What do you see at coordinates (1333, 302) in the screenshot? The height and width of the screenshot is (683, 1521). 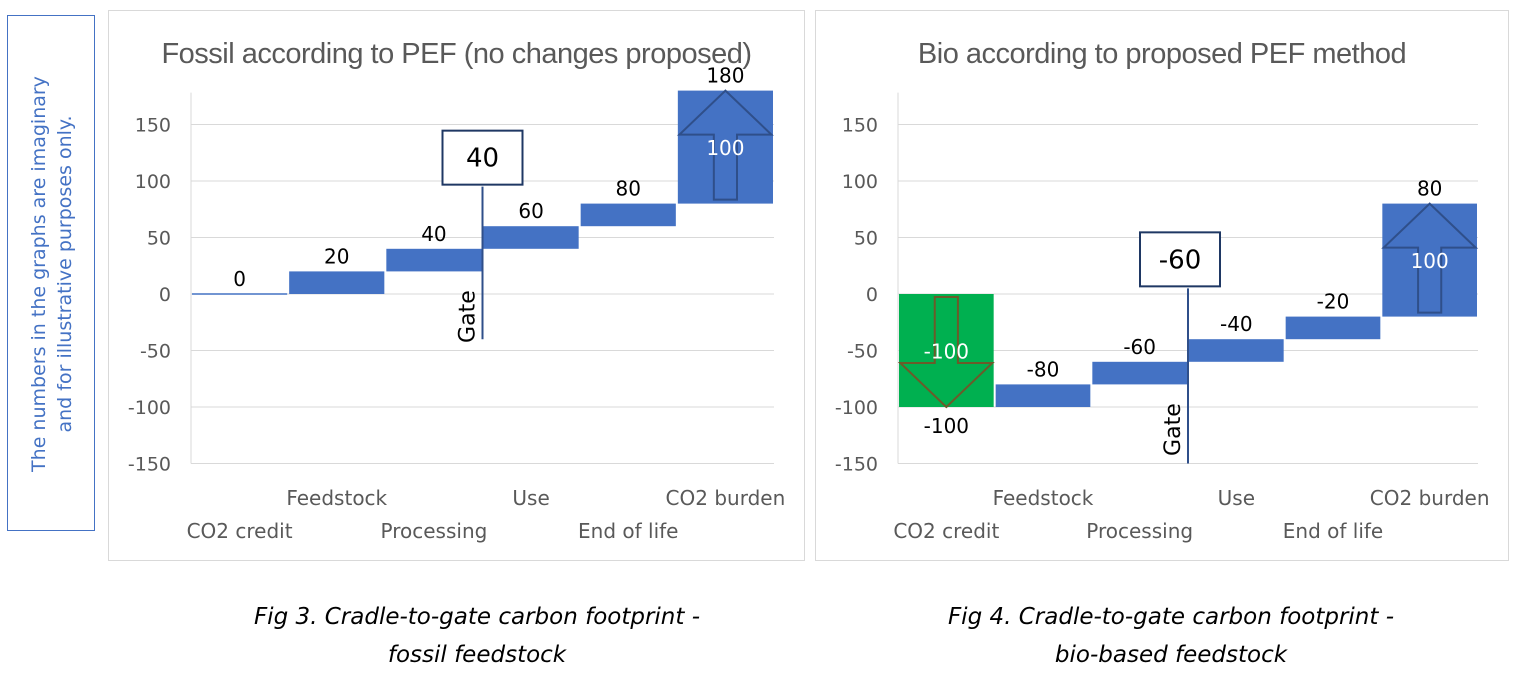 I see `data-label: -20` at bounding box center [1333, 302].